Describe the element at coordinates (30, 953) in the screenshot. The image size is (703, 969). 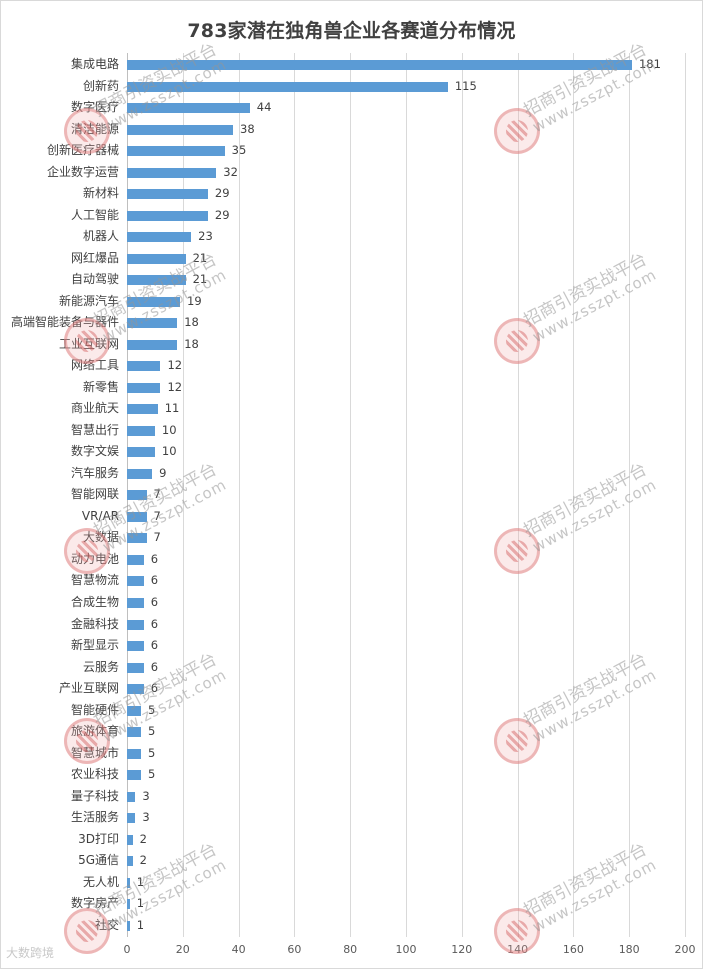
I see `source-logo: 大数跨境` at that location.